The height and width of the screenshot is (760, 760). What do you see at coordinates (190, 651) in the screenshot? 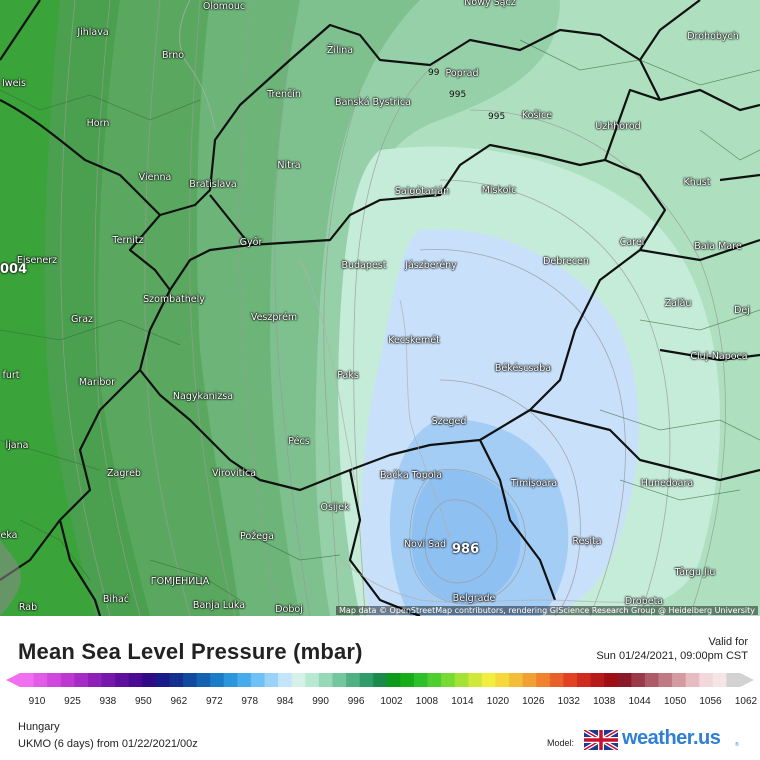
I see `page-title: Mean Sea Level Pressure (mbar)` at bounding box center [190, 651].